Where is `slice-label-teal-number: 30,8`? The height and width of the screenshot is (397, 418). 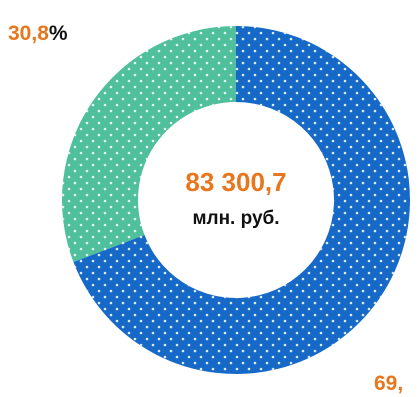 slice-label-teal-number: 30,8 is located at coordinates (28, 33).